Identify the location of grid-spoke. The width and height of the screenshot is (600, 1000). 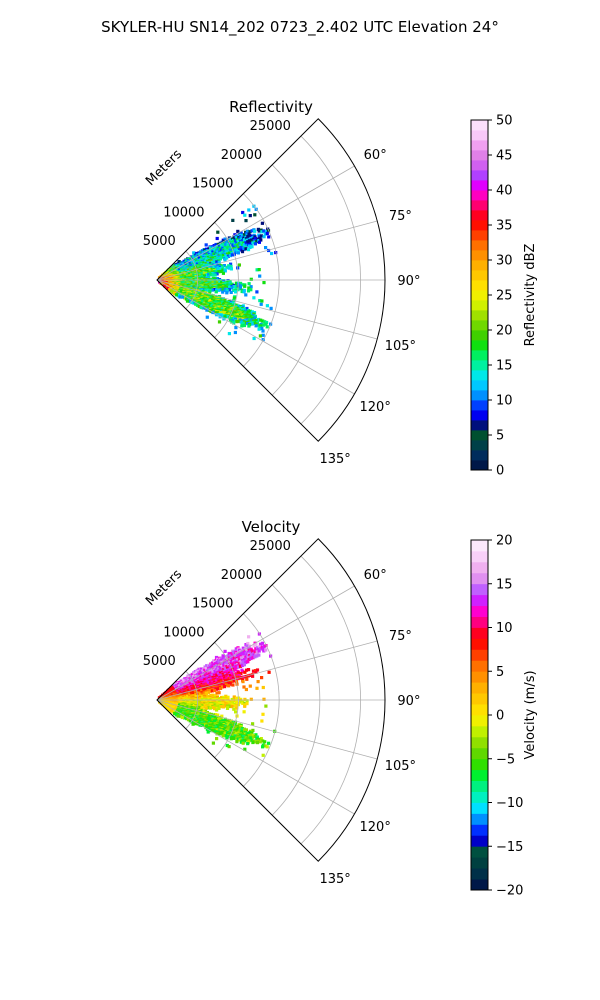
(267, 309).